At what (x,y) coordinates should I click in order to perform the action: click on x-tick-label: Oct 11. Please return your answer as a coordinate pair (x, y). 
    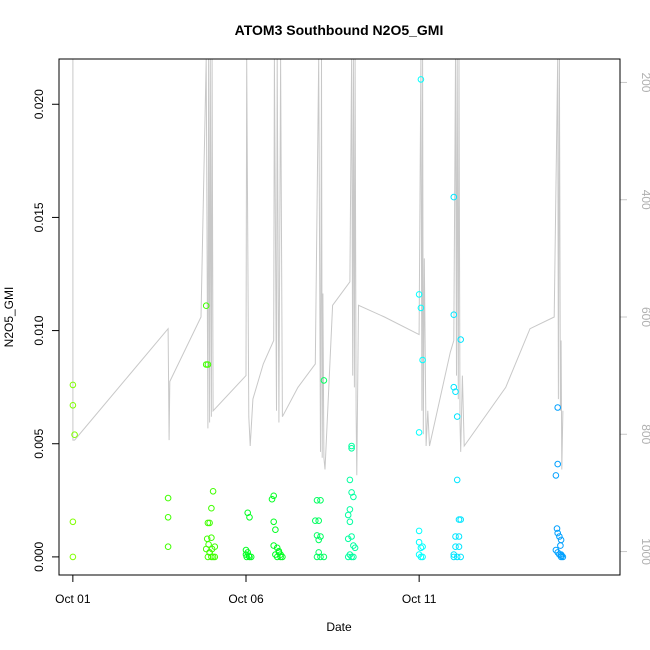
    Looking at the image, I should click on (419, 599).